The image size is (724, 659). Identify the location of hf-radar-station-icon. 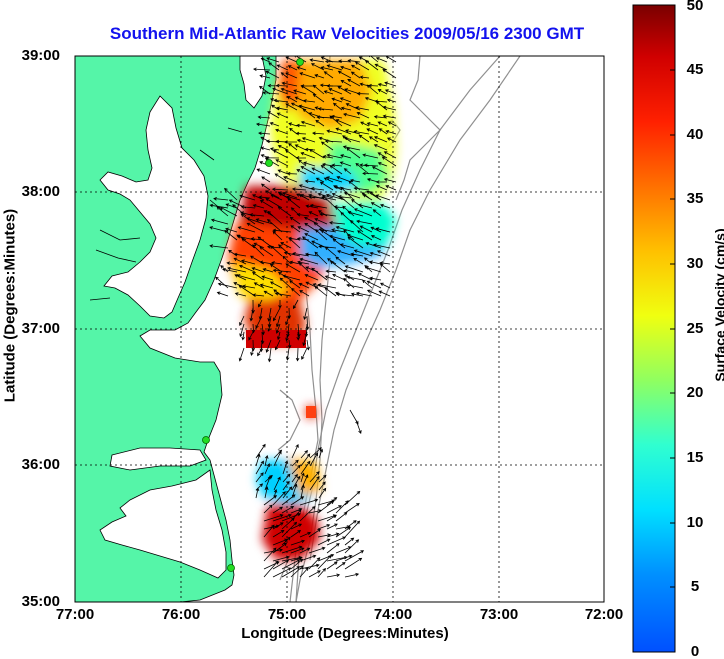
(231, 568).